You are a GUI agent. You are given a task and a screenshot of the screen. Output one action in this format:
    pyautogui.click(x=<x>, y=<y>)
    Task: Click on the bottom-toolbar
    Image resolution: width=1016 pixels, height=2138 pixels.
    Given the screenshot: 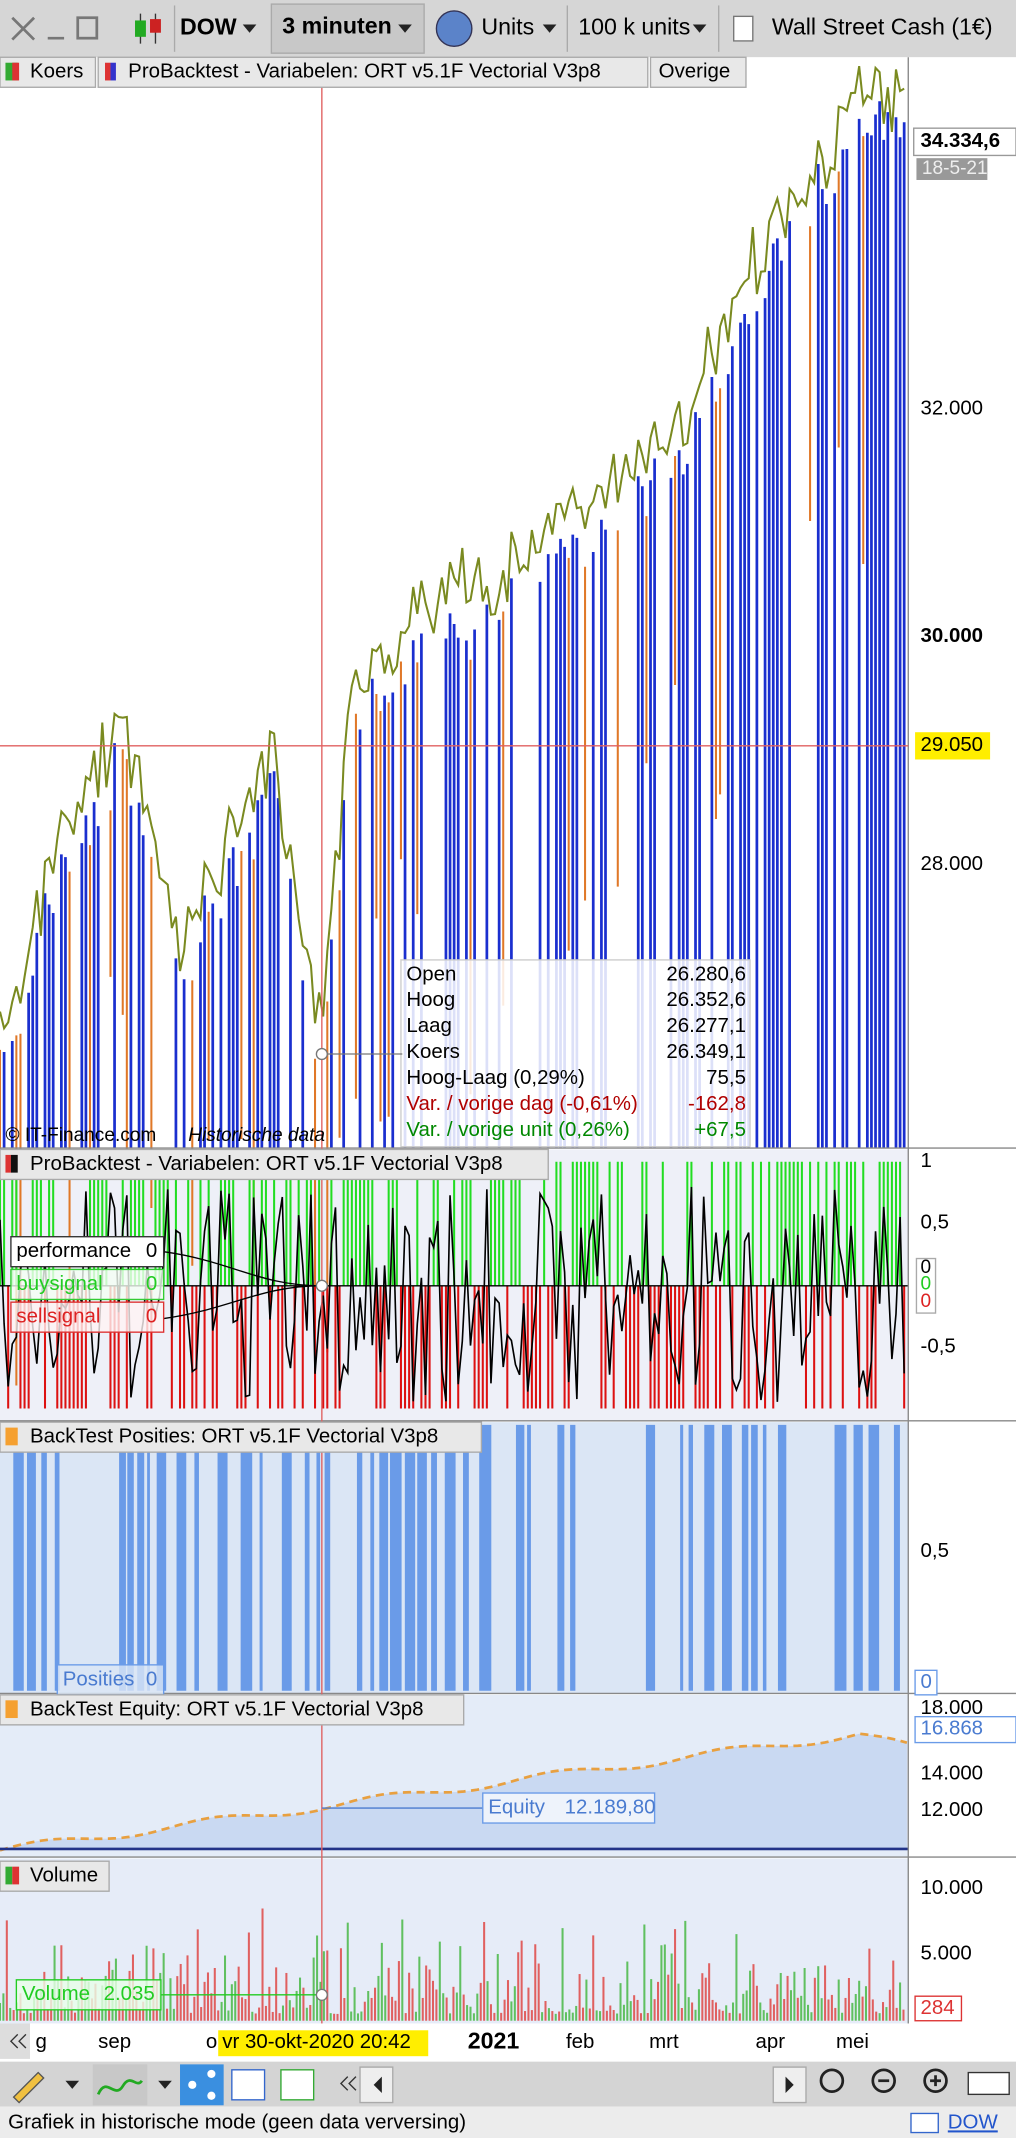 What is the action you would take?
    pyautogui.click(x=508, y=2084)
    